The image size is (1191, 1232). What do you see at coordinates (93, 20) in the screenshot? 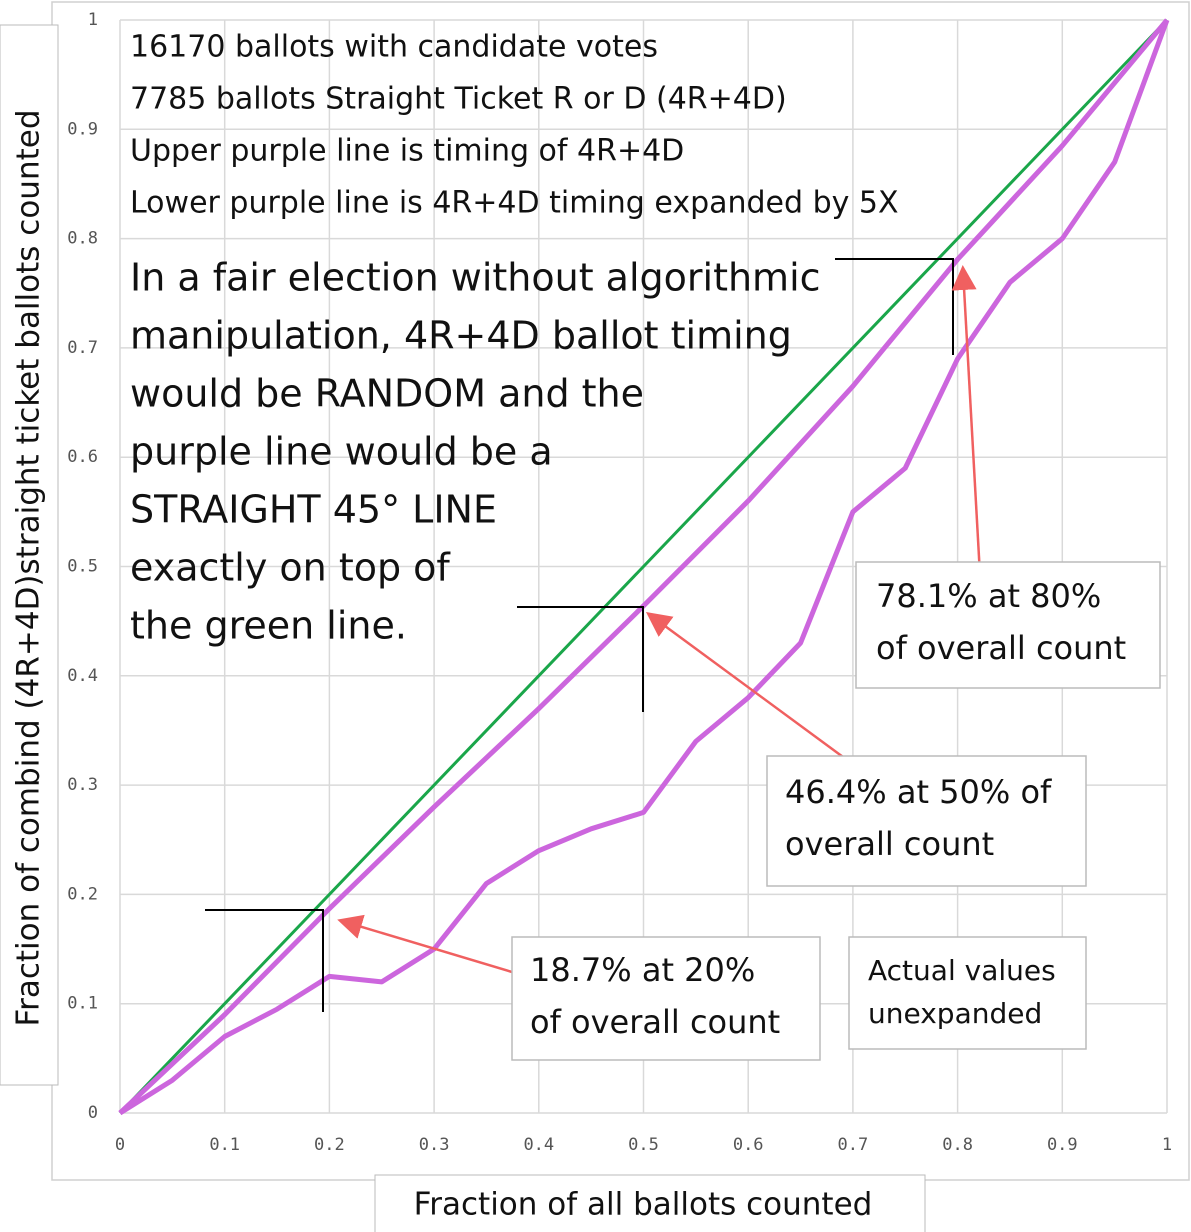
I see `y-tick-label: 1` at bounding box center [93, 20].